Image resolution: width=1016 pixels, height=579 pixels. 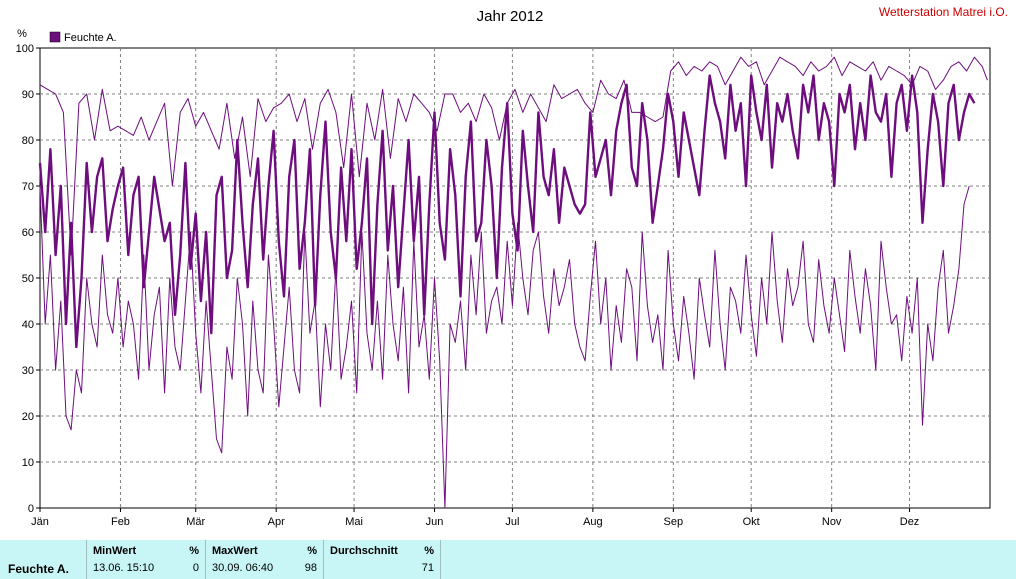 What do you see at coordinates (435, 522) in the screenshot?
I see `x-tick-label: Jun` at bounding box center [435, 522].